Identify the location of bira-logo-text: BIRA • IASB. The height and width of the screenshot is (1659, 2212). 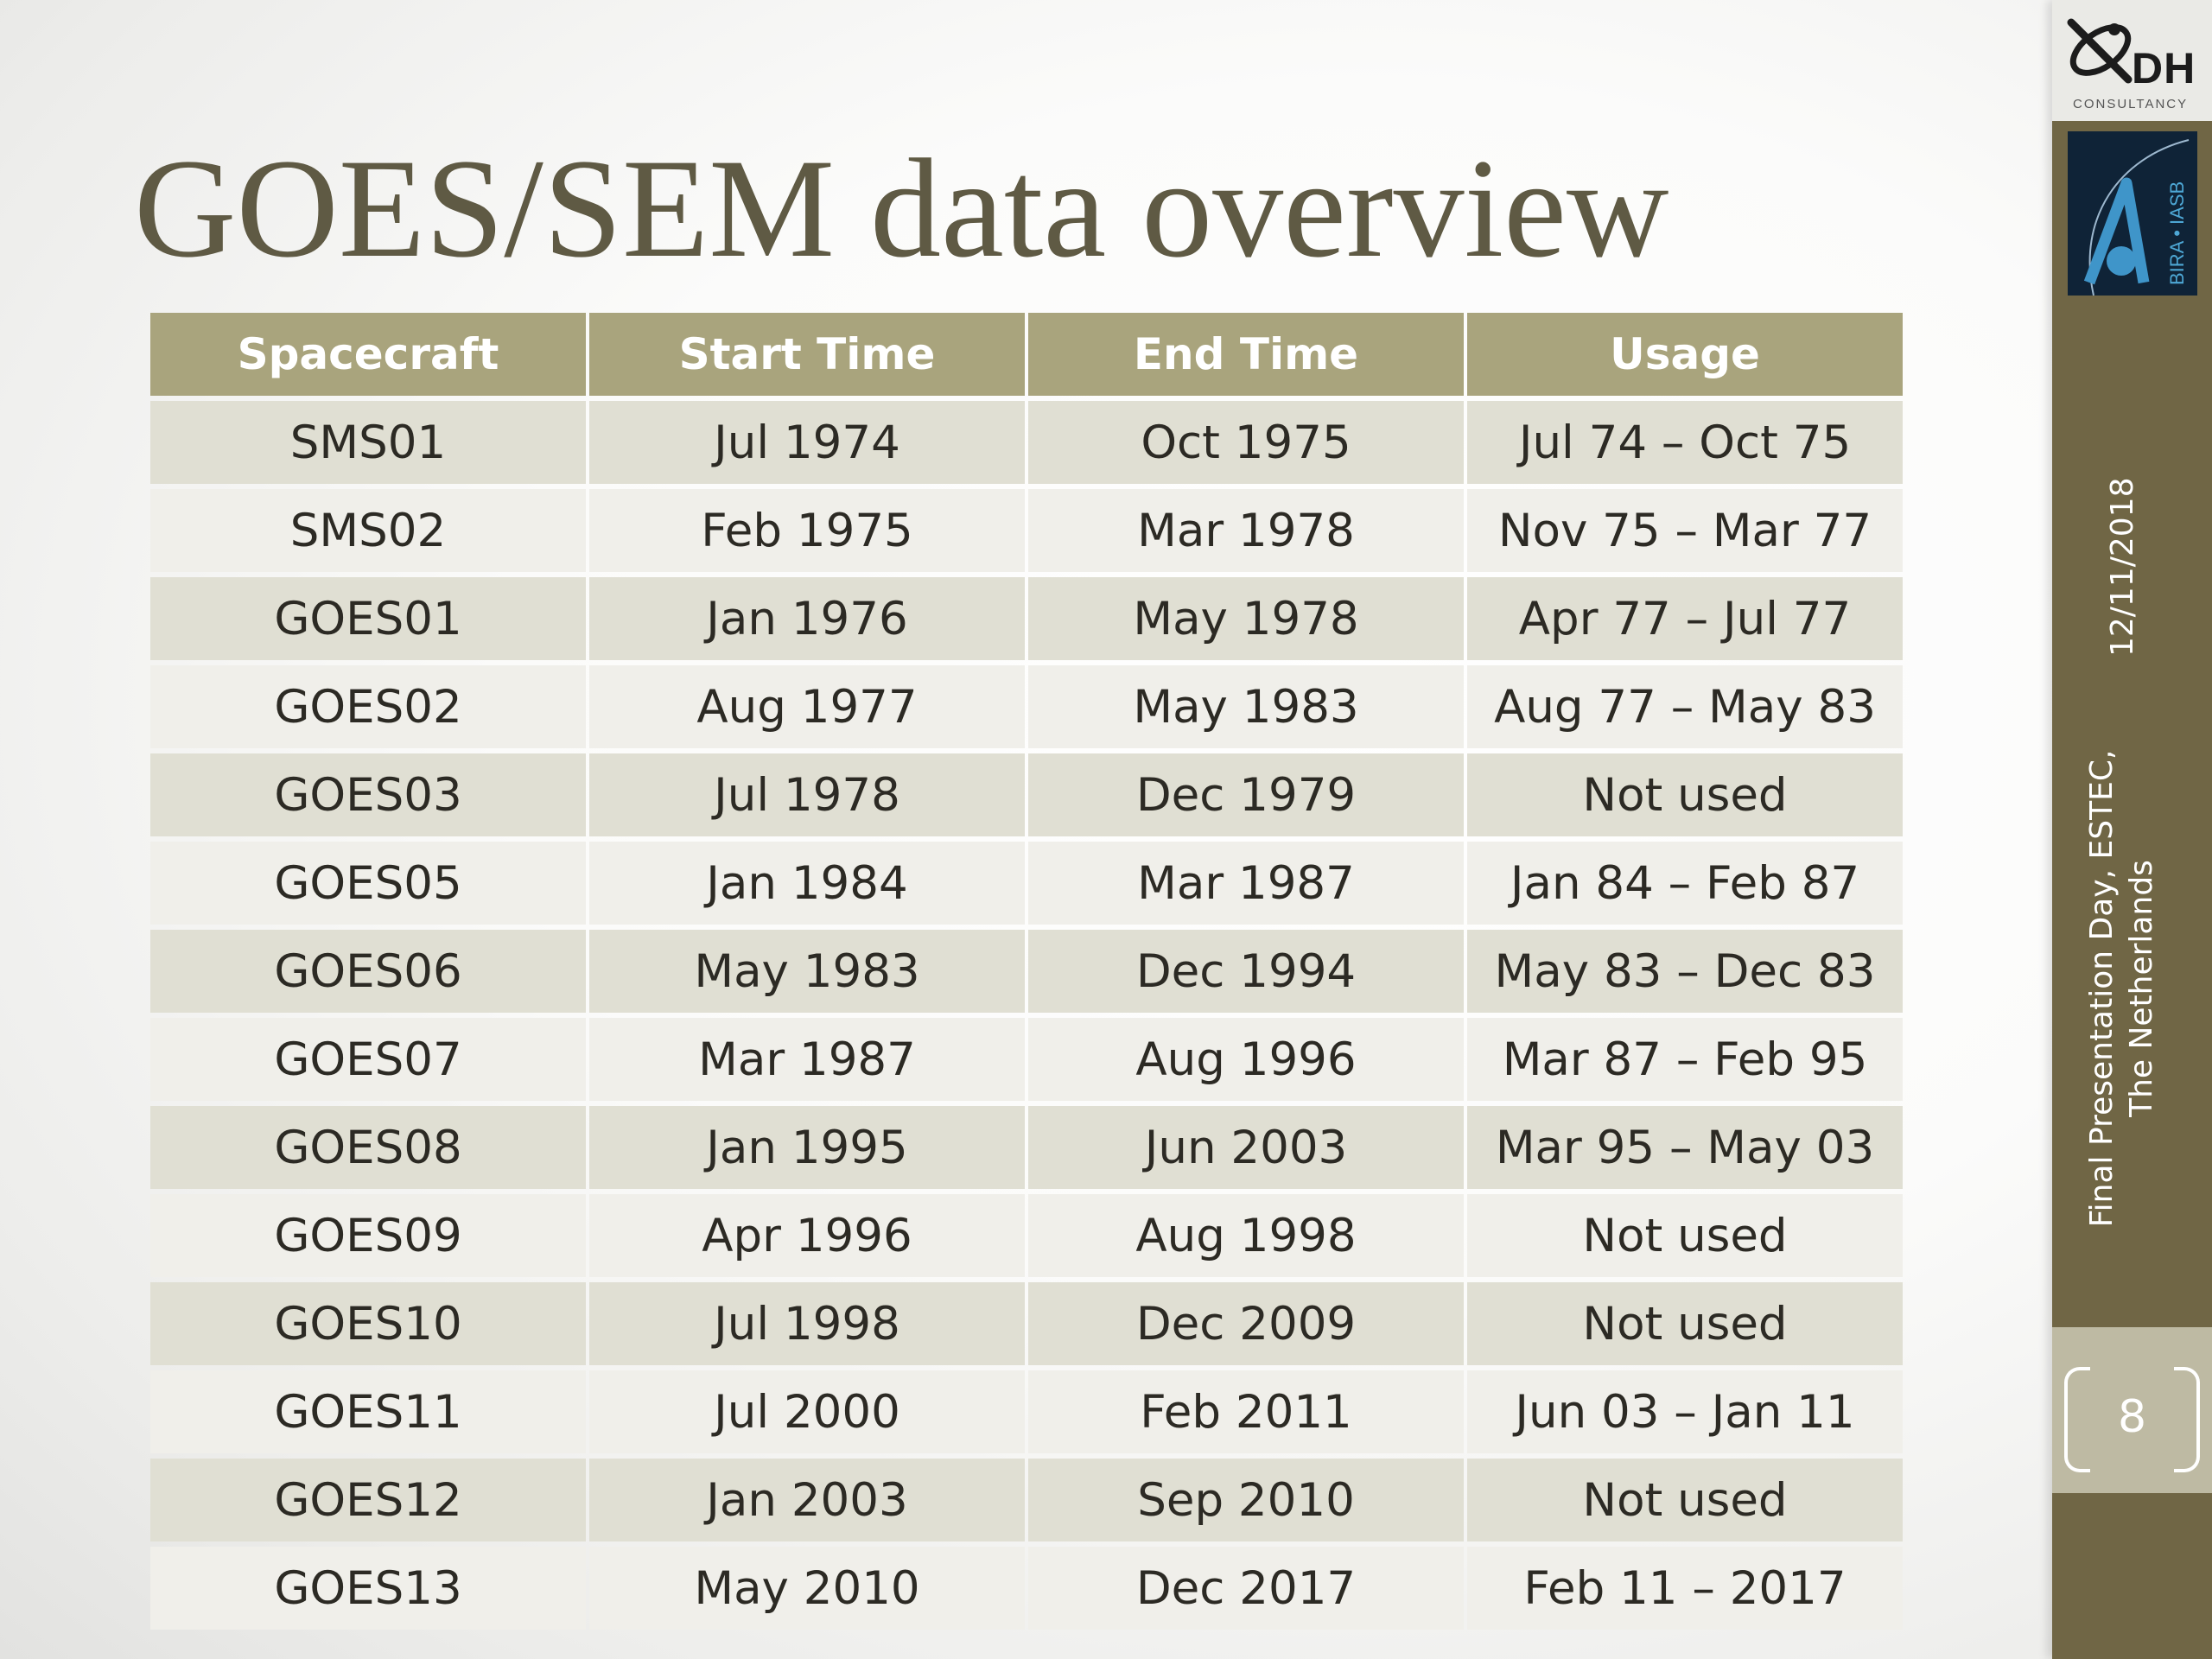
(2177, 233).